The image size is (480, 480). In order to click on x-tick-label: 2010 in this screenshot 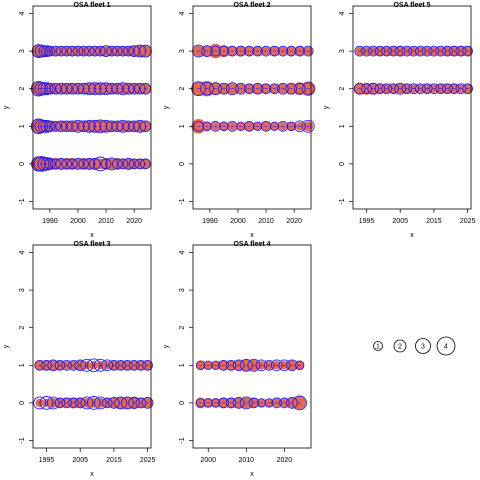, I will do `click(106, 221)`.